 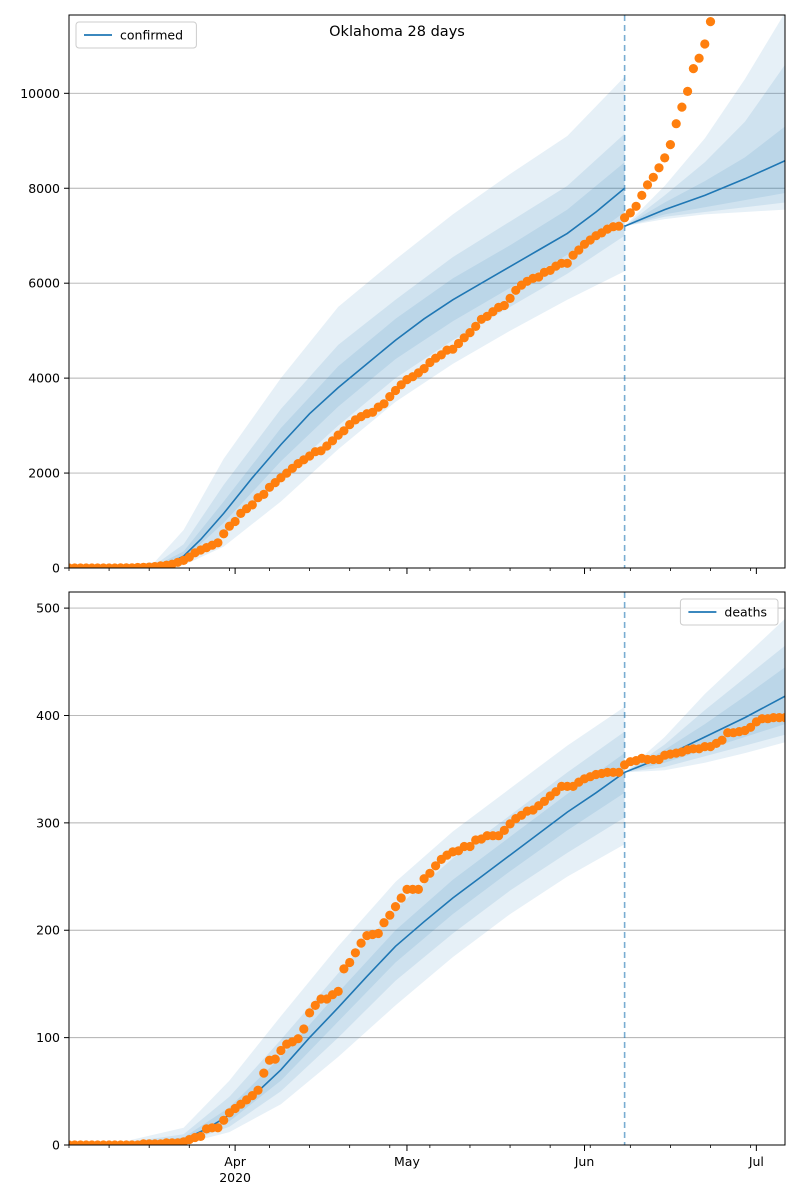 What do you see at coordinates (44, 473) in the screenshot?
I see `y-tick-label: 2000` at bounding box center [44, 473].